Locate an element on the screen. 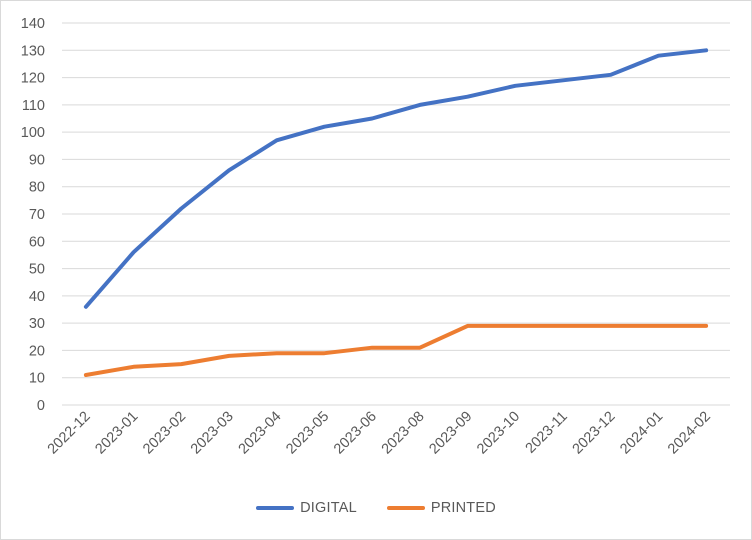 The width and height of the screenshot is (752, 540). y-tick-label: 30 is located at coordinates (37, 324).